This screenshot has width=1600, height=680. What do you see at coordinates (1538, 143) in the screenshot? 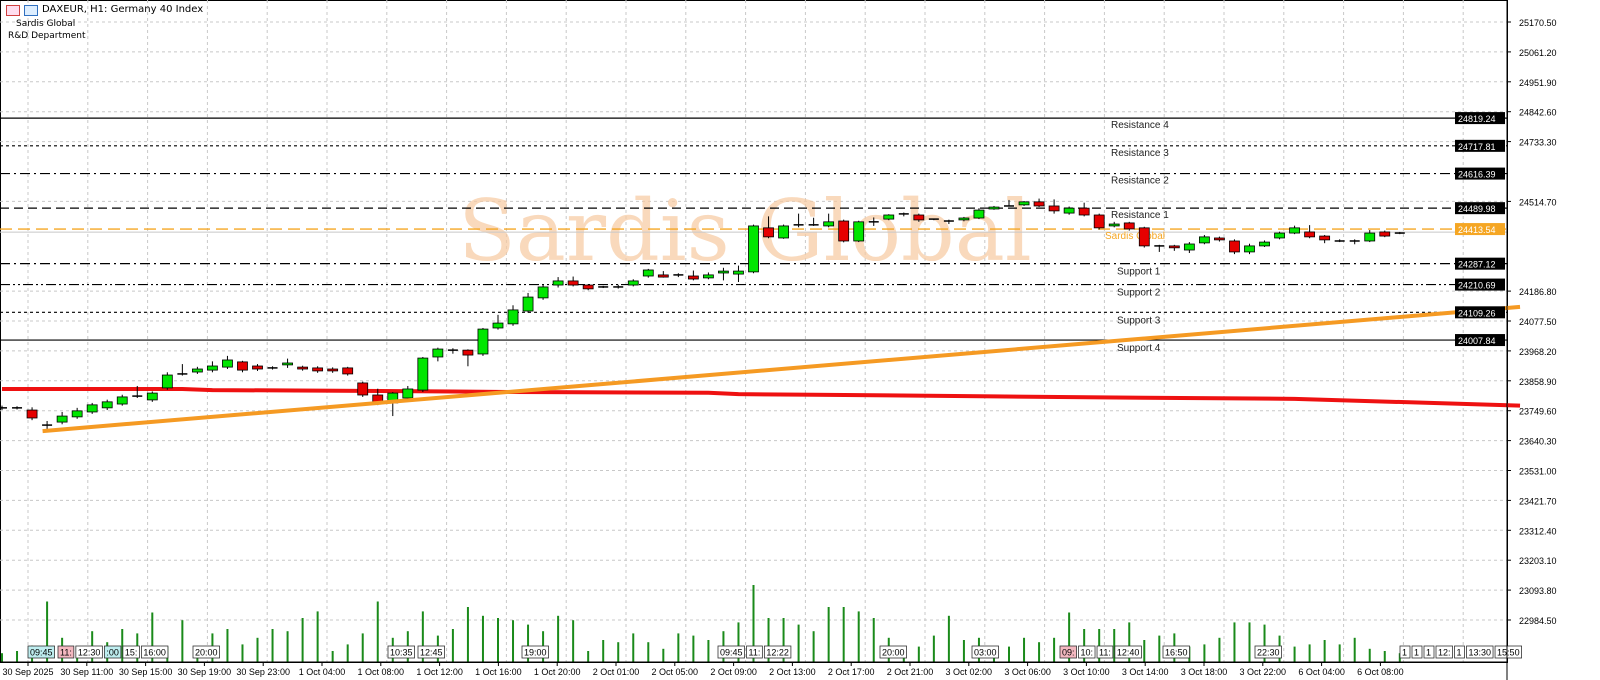
I see `price-tick-label: 24733.30` at bounding box center [1538, 143].